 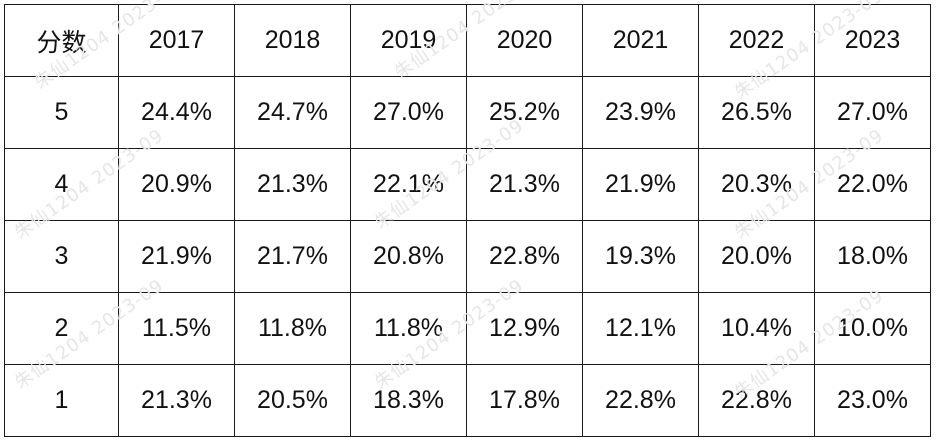 What do you see at coordinates (408, 400) in the screenshot?
I see `percent-cell: 18.3%` at bounding box center [408, 400].